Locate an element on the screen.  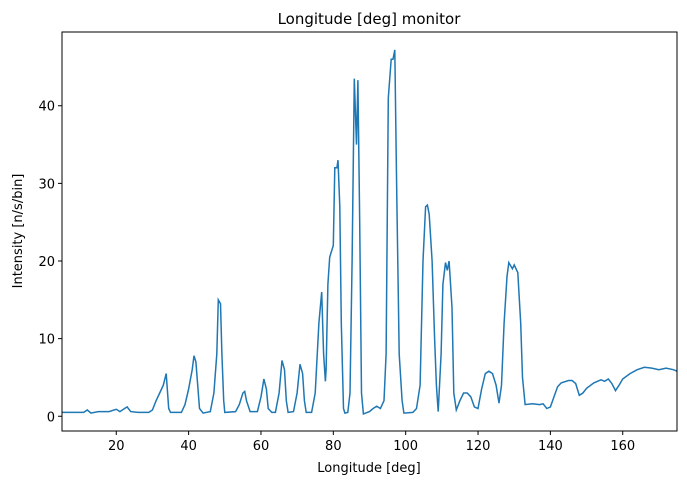
x-tick-label: 140 is located at coordinates (550, 446).